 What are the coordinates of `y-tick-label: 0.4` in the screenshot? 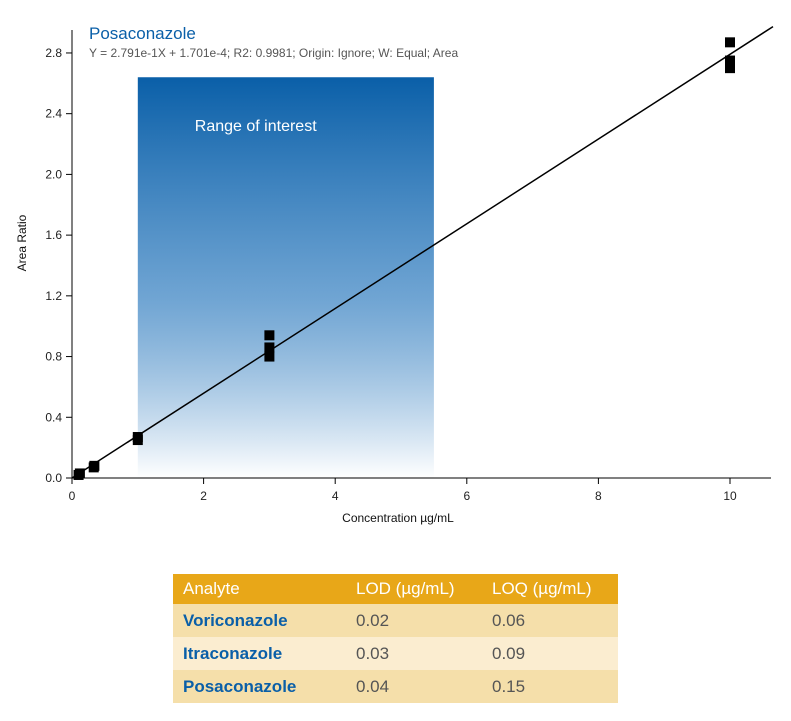 It's located at (53, 417).